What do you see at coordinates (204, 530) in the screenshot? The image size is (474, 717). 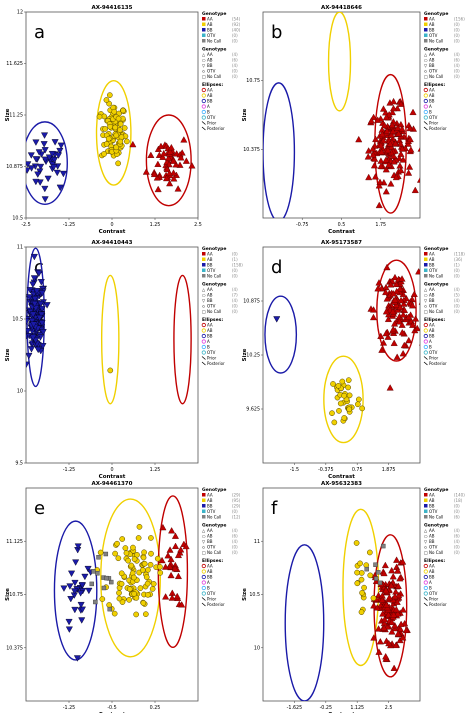 I see `legend-symbol: △` at bounding box center [204, 530].